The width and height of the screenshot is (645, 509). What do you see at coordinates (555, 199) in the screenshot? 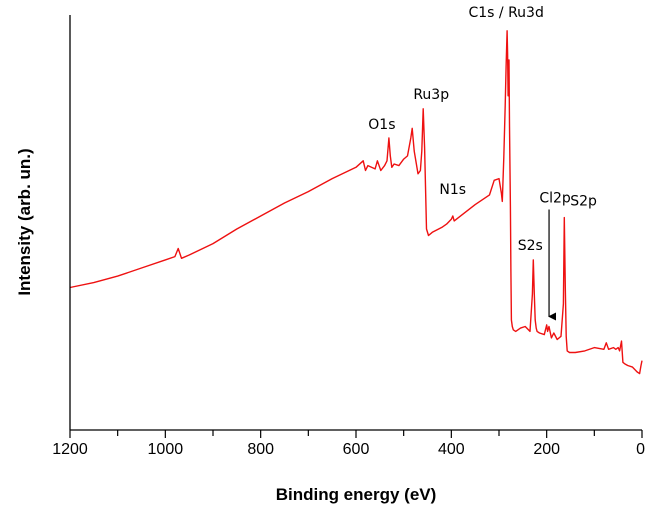
I see `peak-label: Cl2p` at bounding box center [555, 199].